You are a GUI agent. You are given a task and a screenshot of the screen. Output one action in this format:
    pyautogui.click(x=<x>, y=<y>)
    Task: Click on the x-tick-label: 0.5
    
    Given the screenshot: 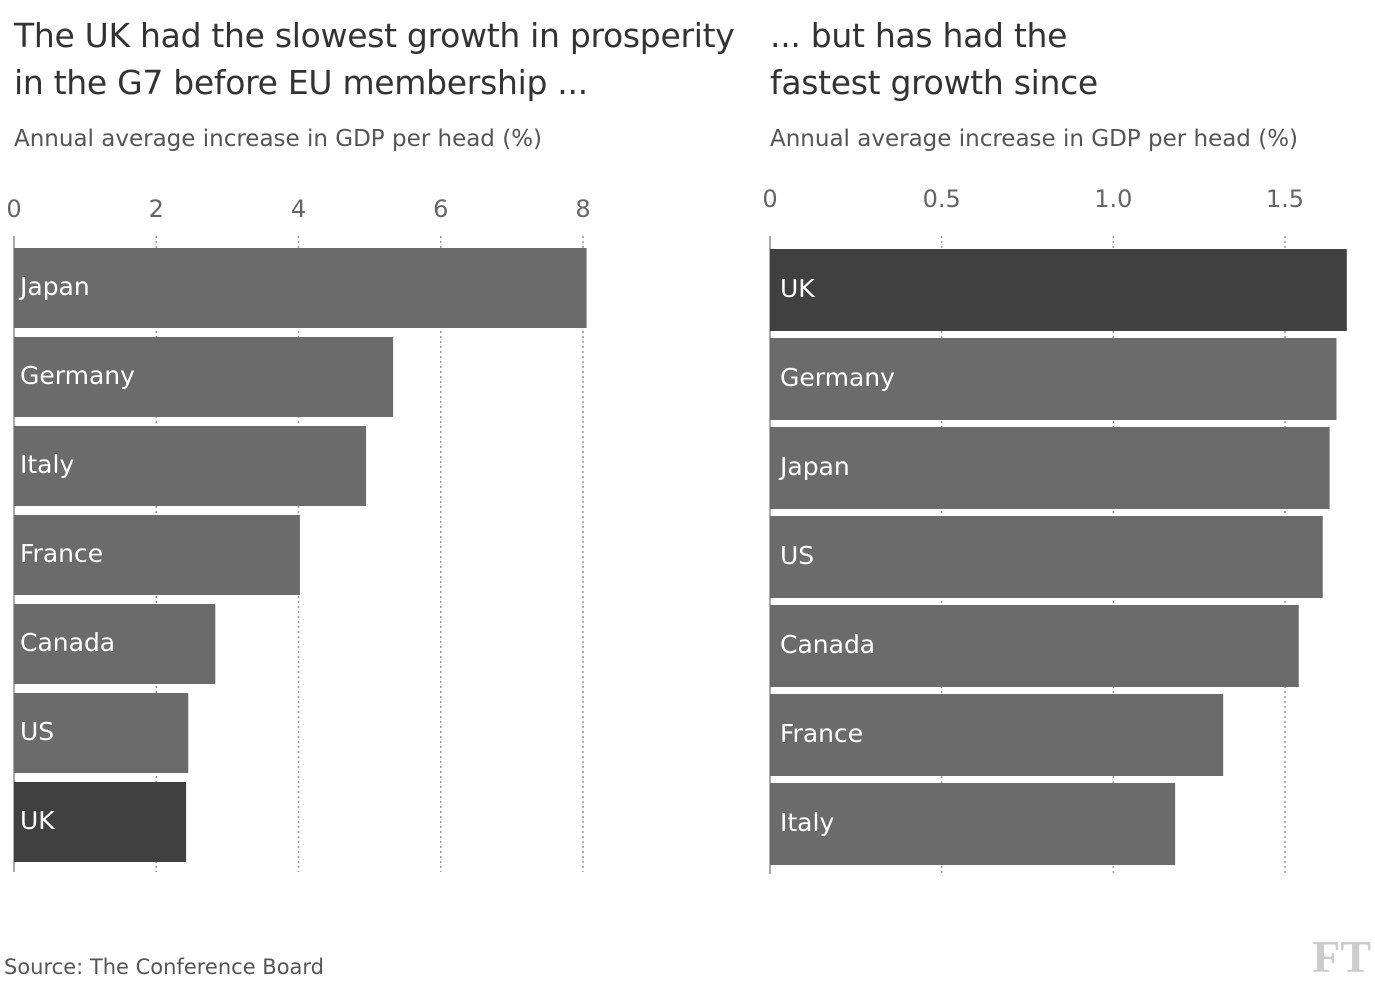 What is the action you would take?
    pyautogui.click(x=942, y=199)
    